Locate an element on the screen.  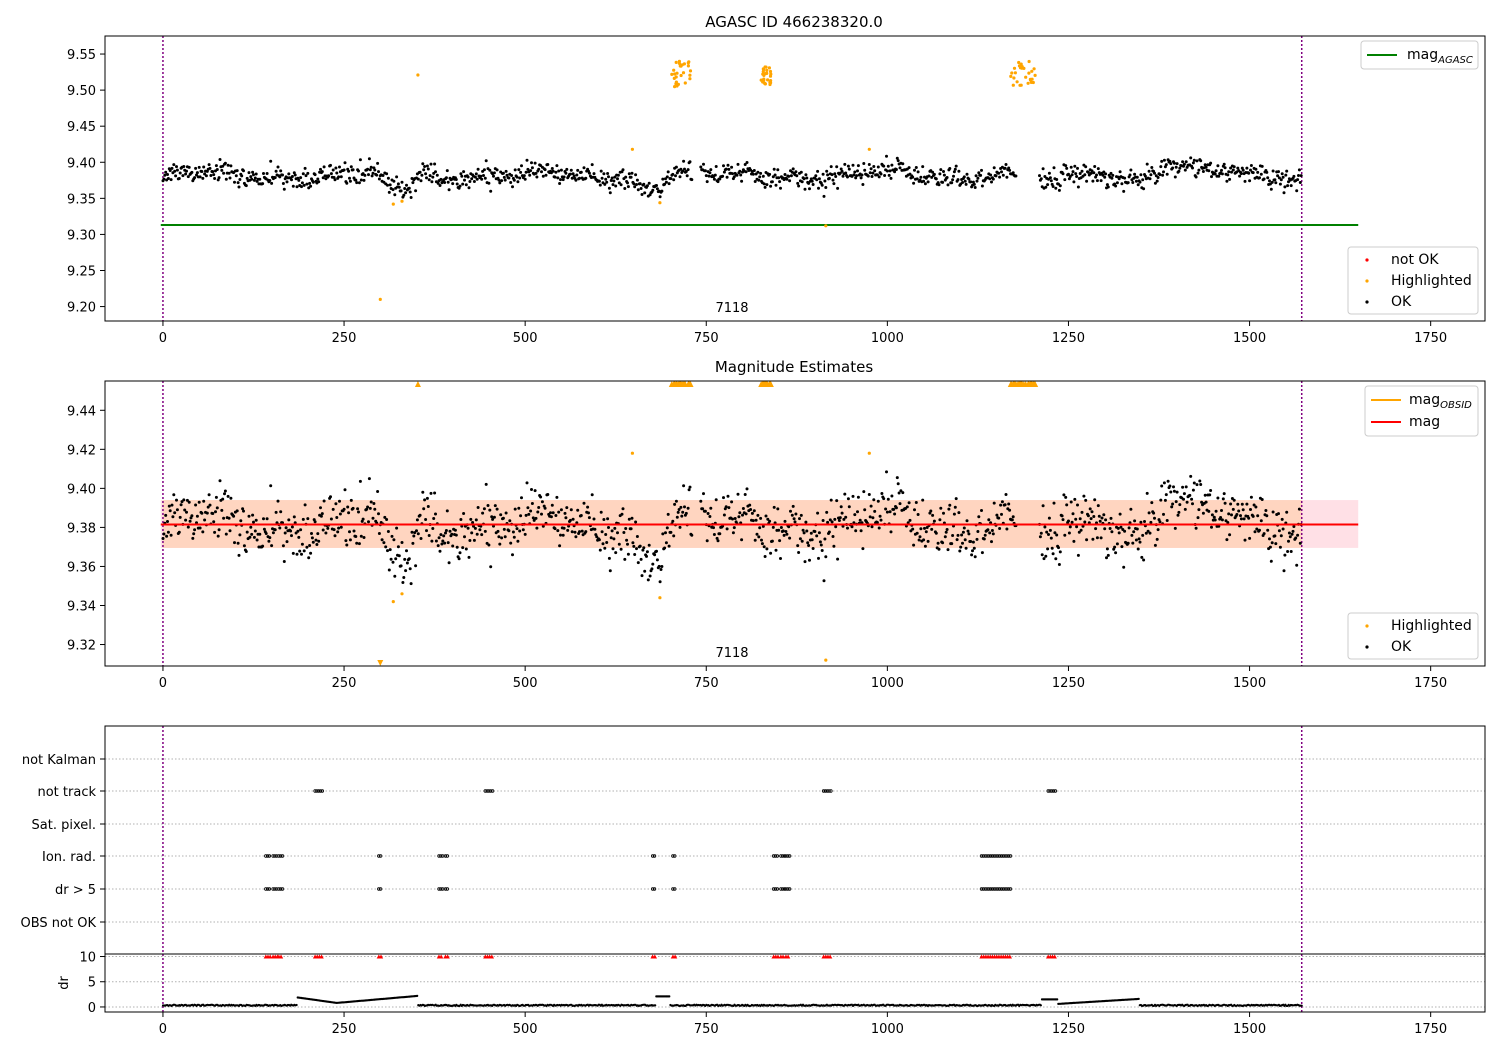
panel-1-legend-top: magAGASC is located at coordinates (1419, 55).